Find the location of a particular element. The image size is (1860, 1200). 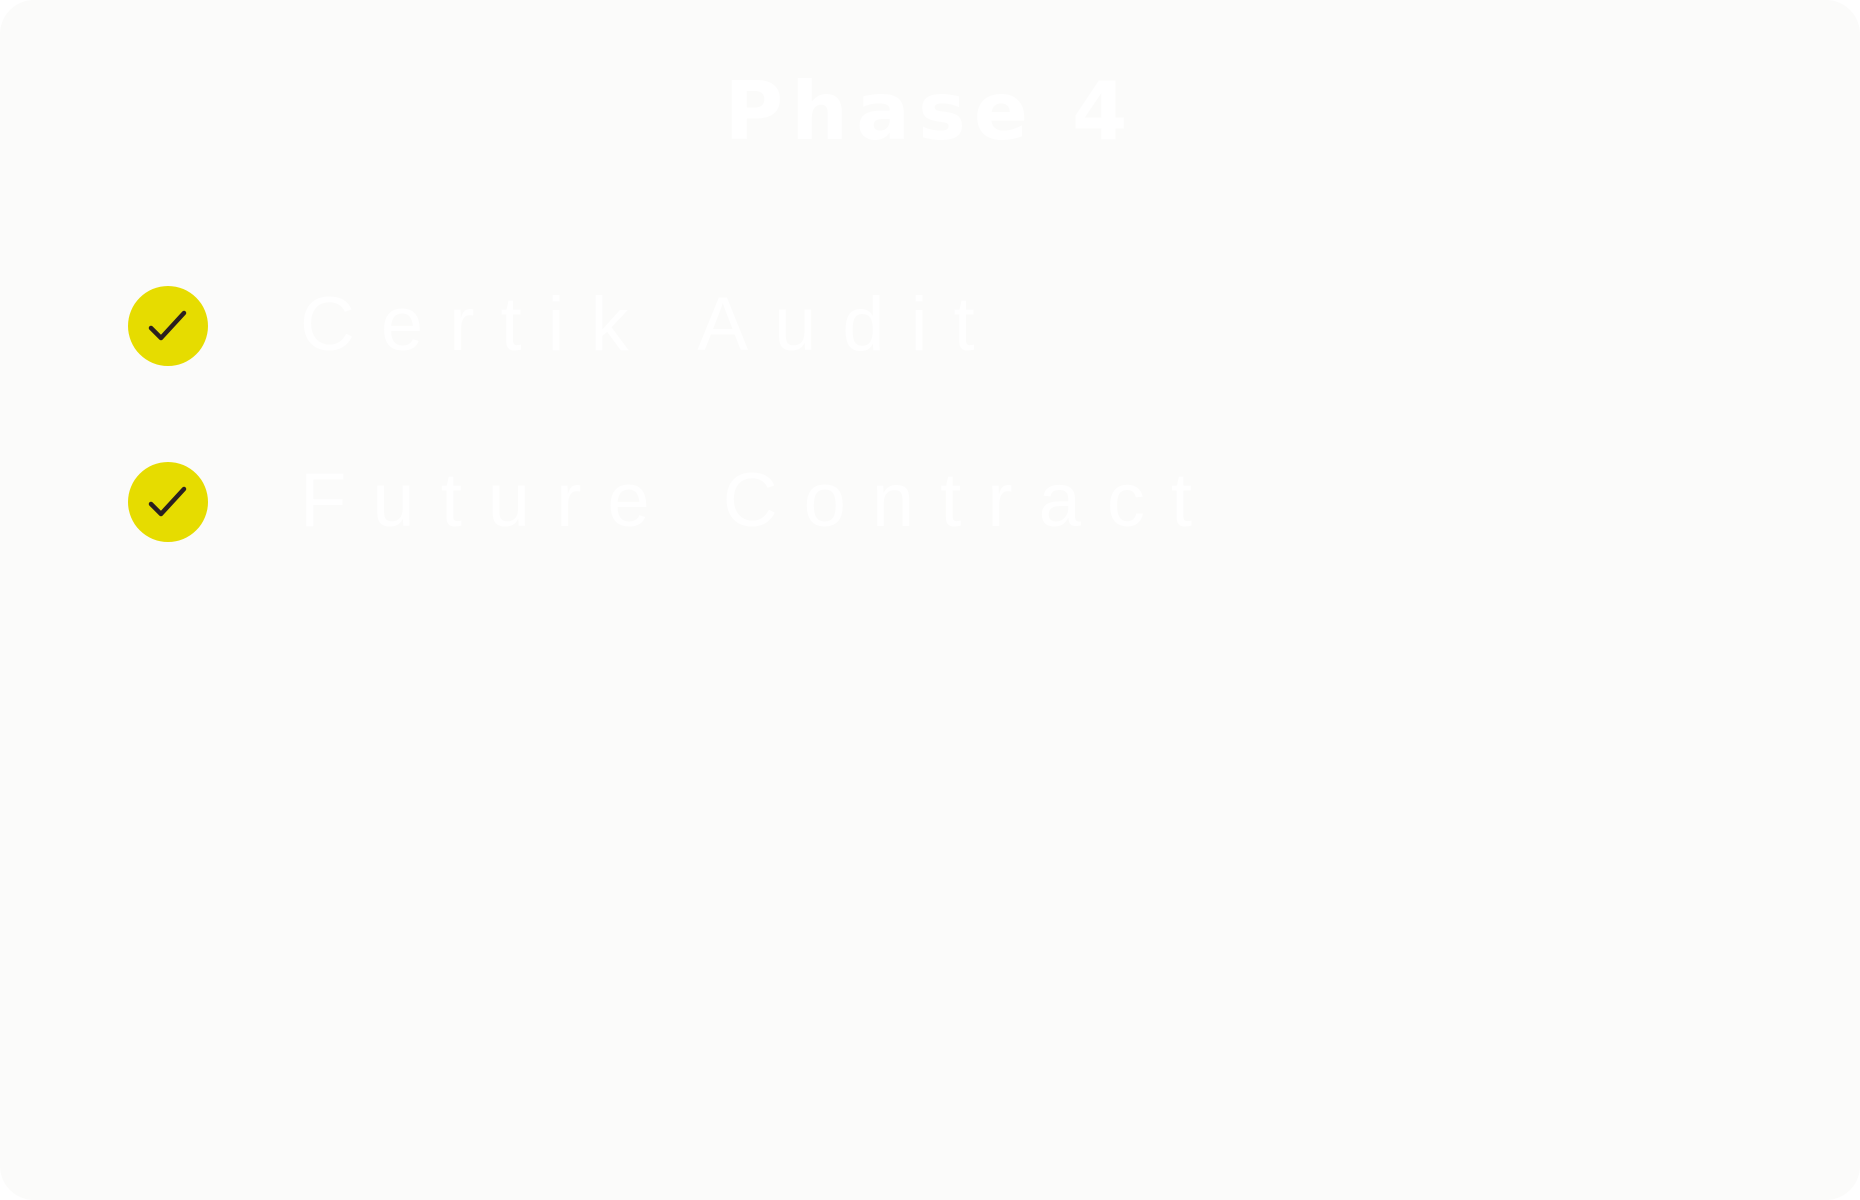

roadmap-item-label: Future Contract is located at coordinates (759, 500).